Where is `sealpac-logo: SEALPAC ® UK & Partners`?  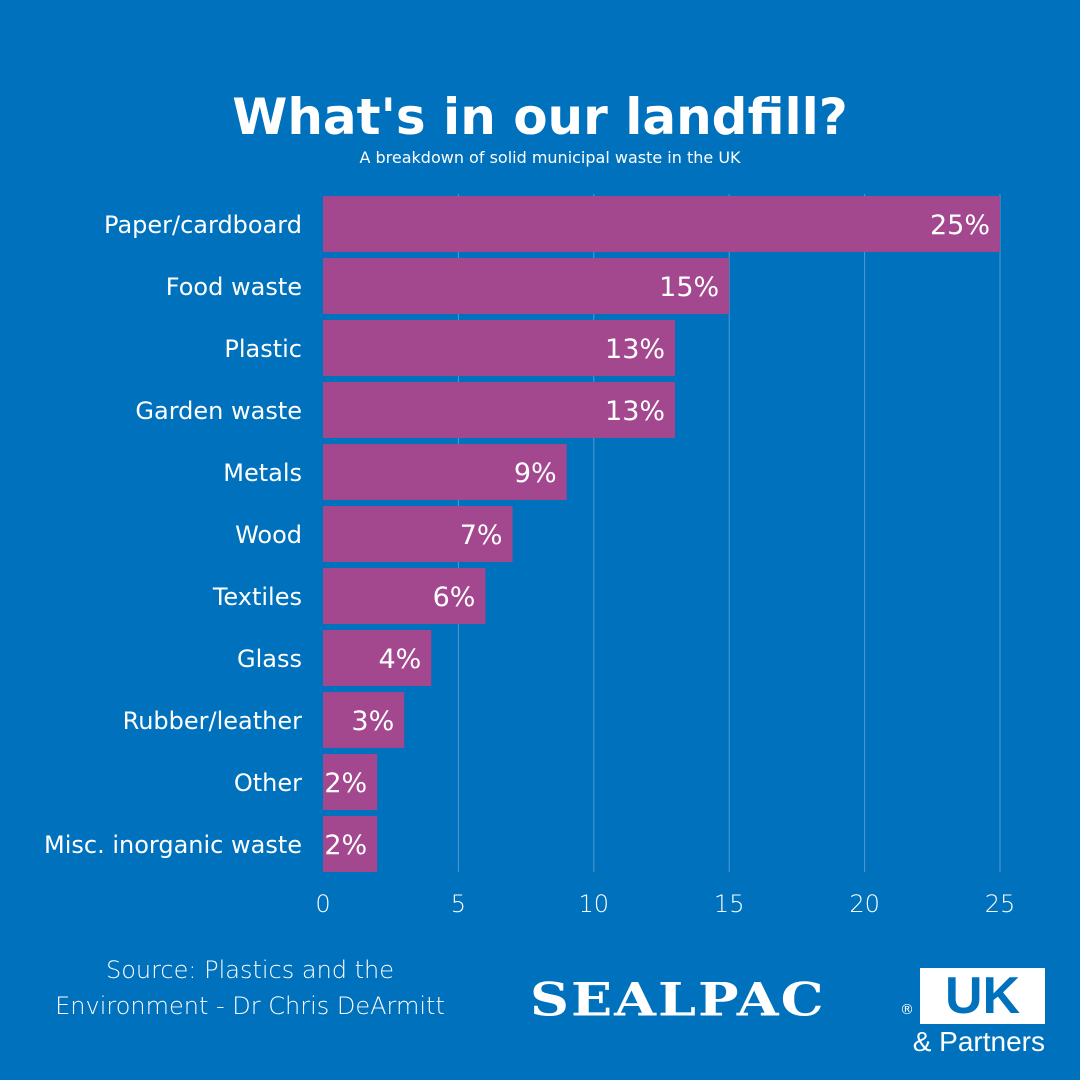
sealpac-logo: SEALPAC ® UK & Partners is located at coordinates (787, 1014).